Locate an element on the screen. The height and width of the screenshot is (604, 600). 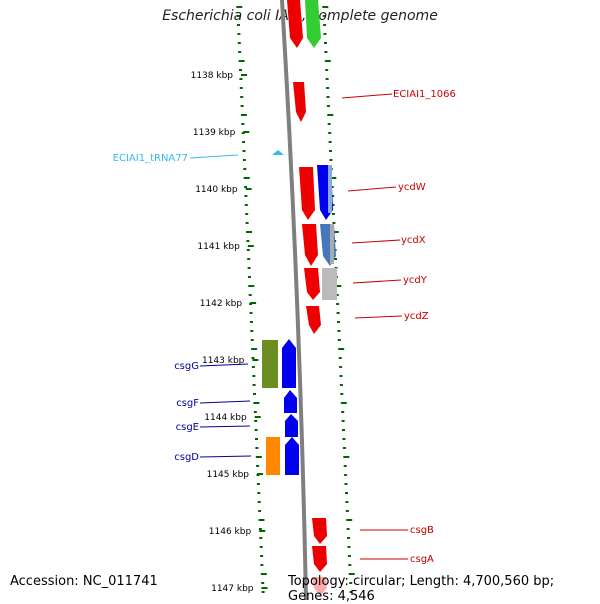
gene-label: csgF is located at coordinates (187, 403).